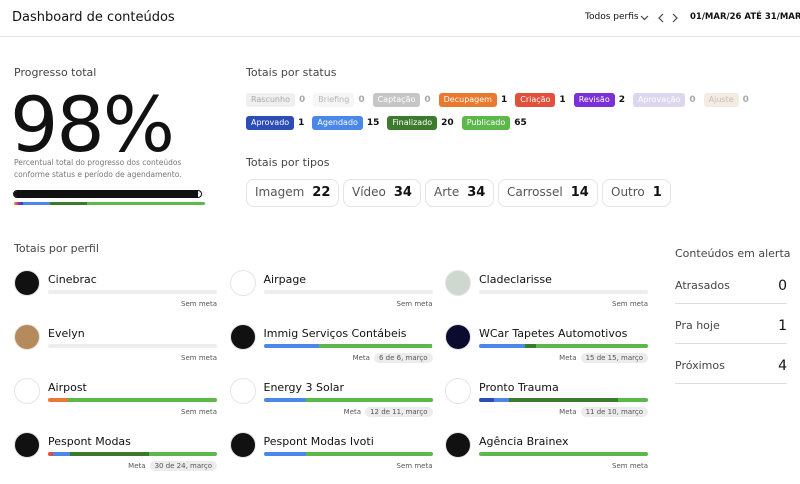 Image resolution: width=800 pixels, height=484 pixels. What do you see at coordinates (304, 387) in the screenshot?
I see `profile-name: Energy 3 Solar` at bounding box center [304, 387].